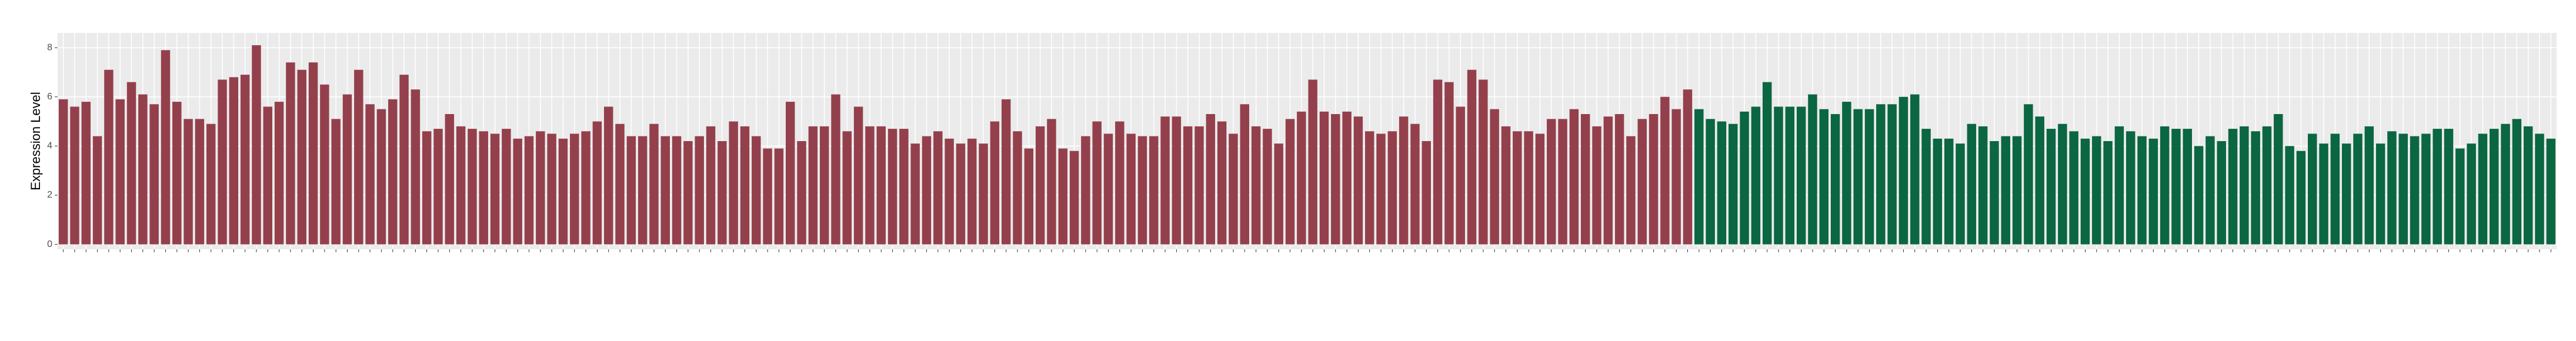 Image resolution: width=2576 pixels, height=341 pixels. I want to click on y-axis-label: Expression Level, so click(35, 141).